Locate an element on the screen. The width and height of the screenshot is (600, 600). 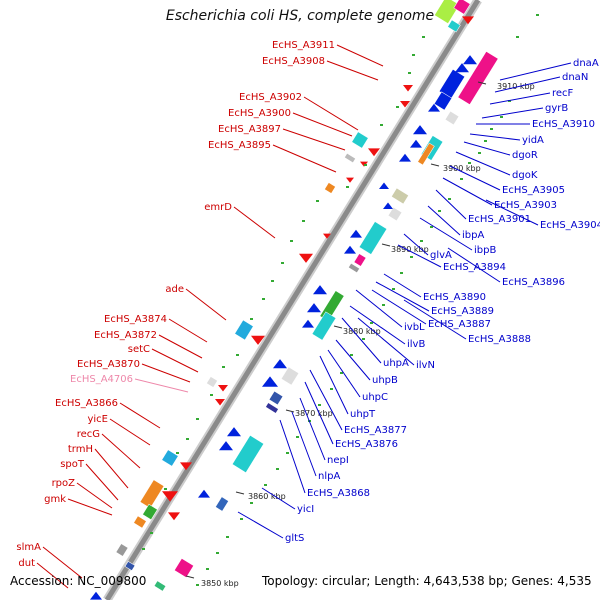
gene-label-right: ibpB is located at coordinates (485, 250).